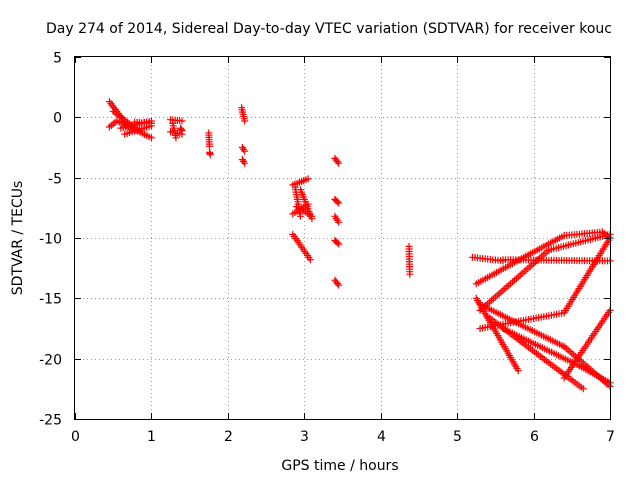 This screenshot has width=640, height=480. I want to click on x-tick-label: 3, so click(304, 437).